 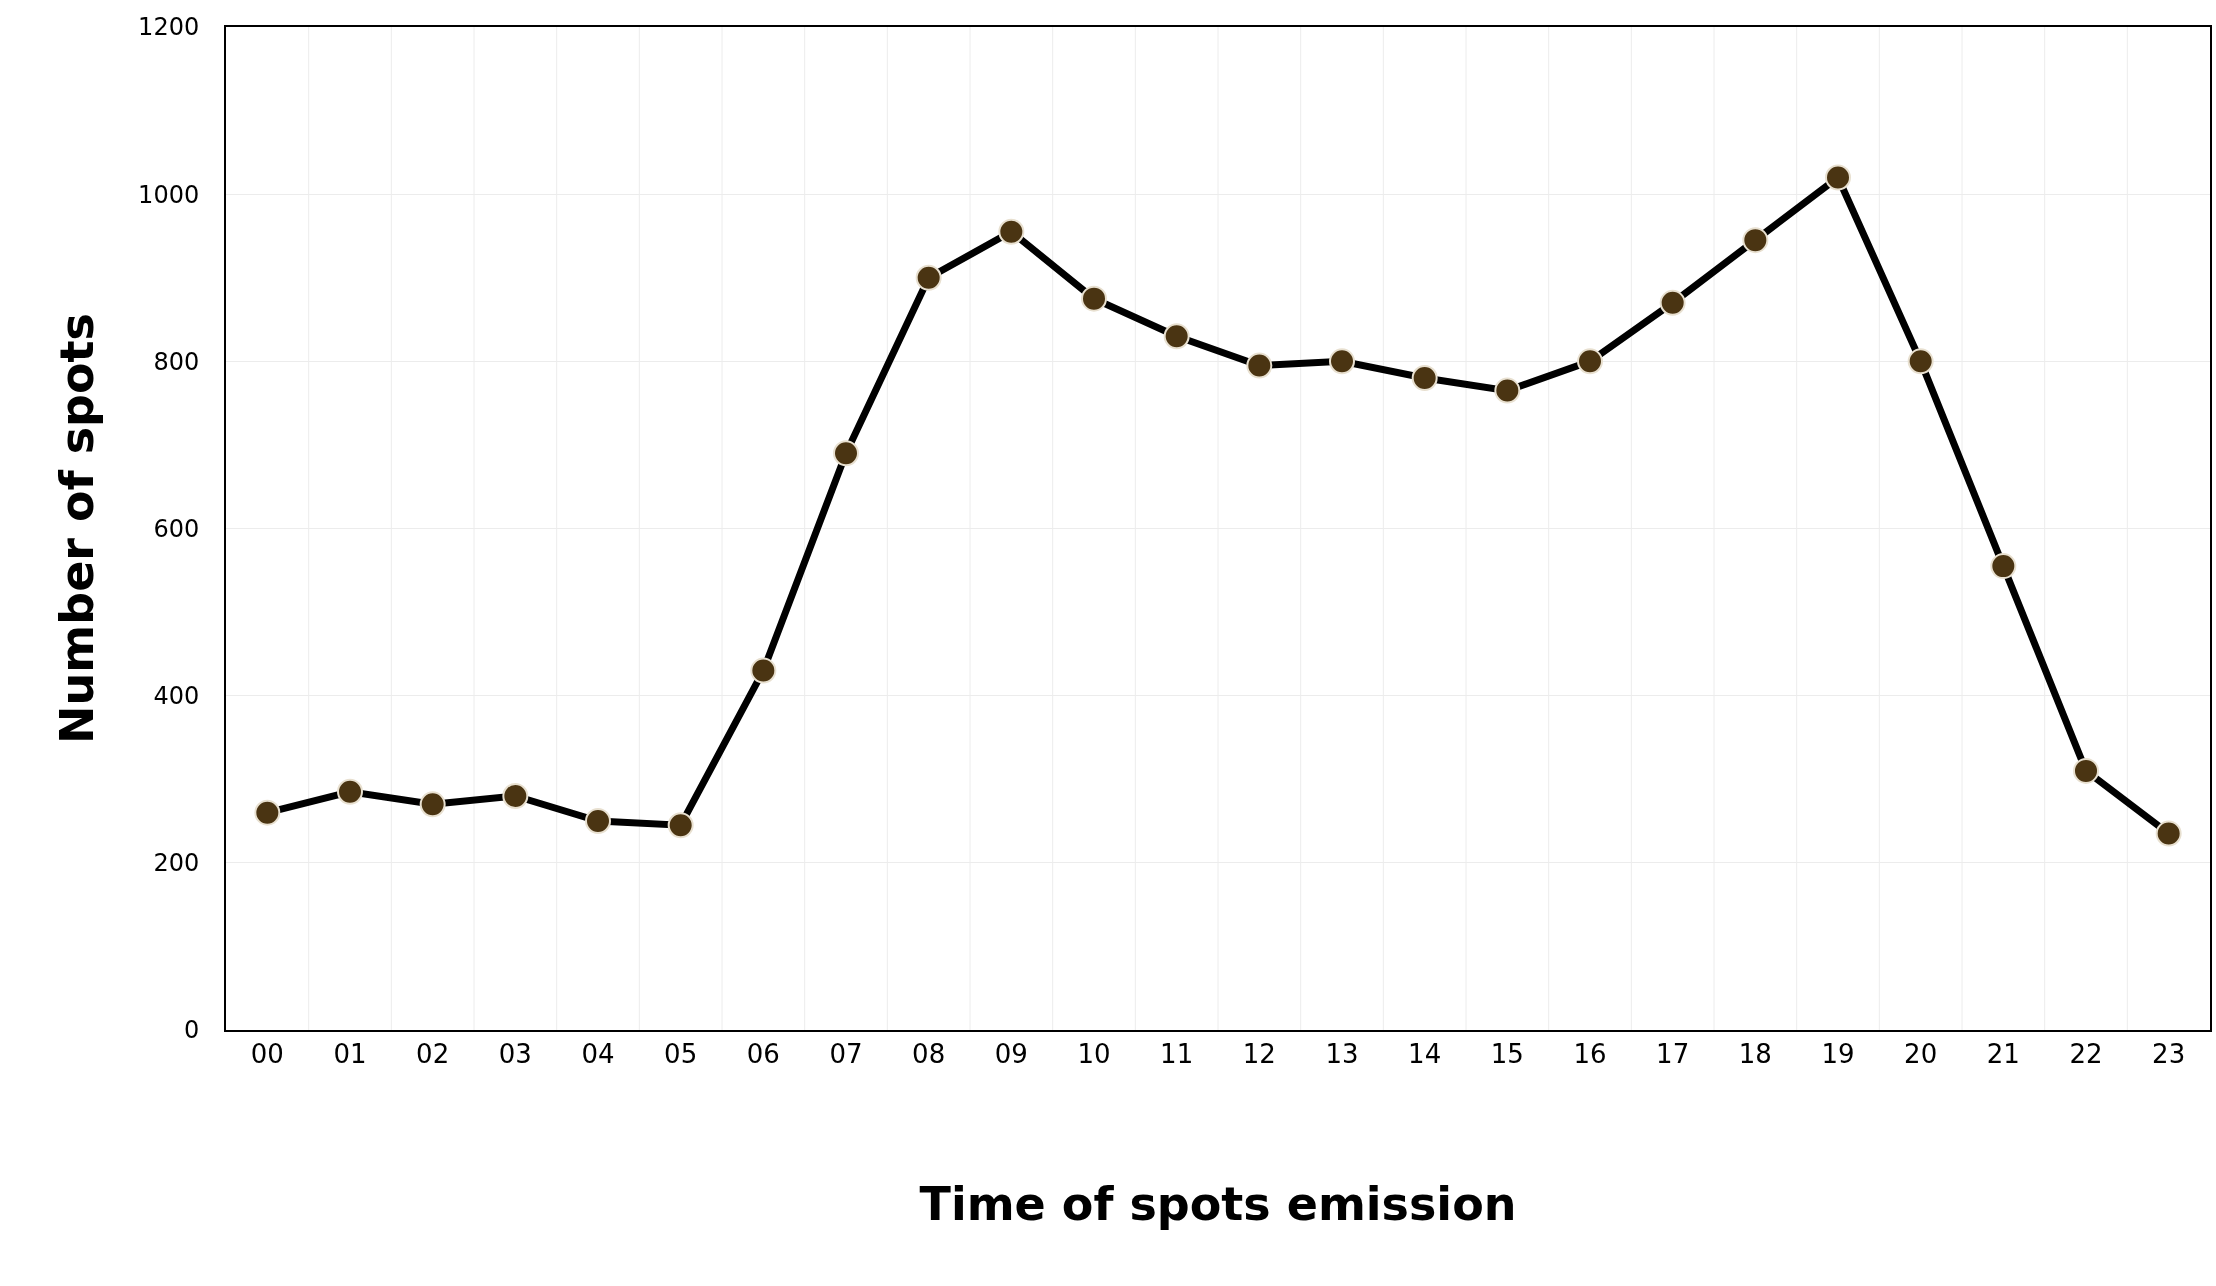 What do you see at coordinates (1921, 1054) in the screenshot?
I see `x-tick-label: 20` at bounding box center [1921, 1054].